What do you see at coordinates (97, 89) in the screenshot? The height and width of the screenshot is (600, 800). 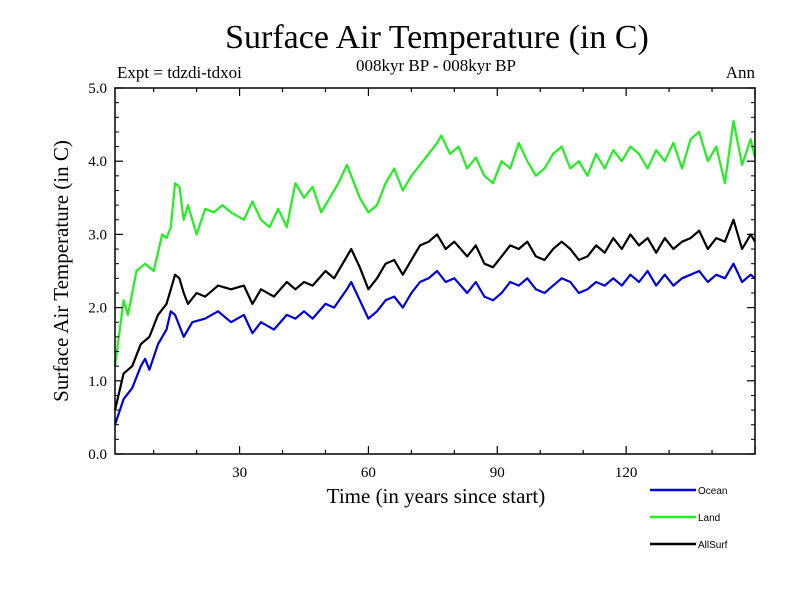 I see `y-tick-label: 5.0` at bounding box center [97, 89].